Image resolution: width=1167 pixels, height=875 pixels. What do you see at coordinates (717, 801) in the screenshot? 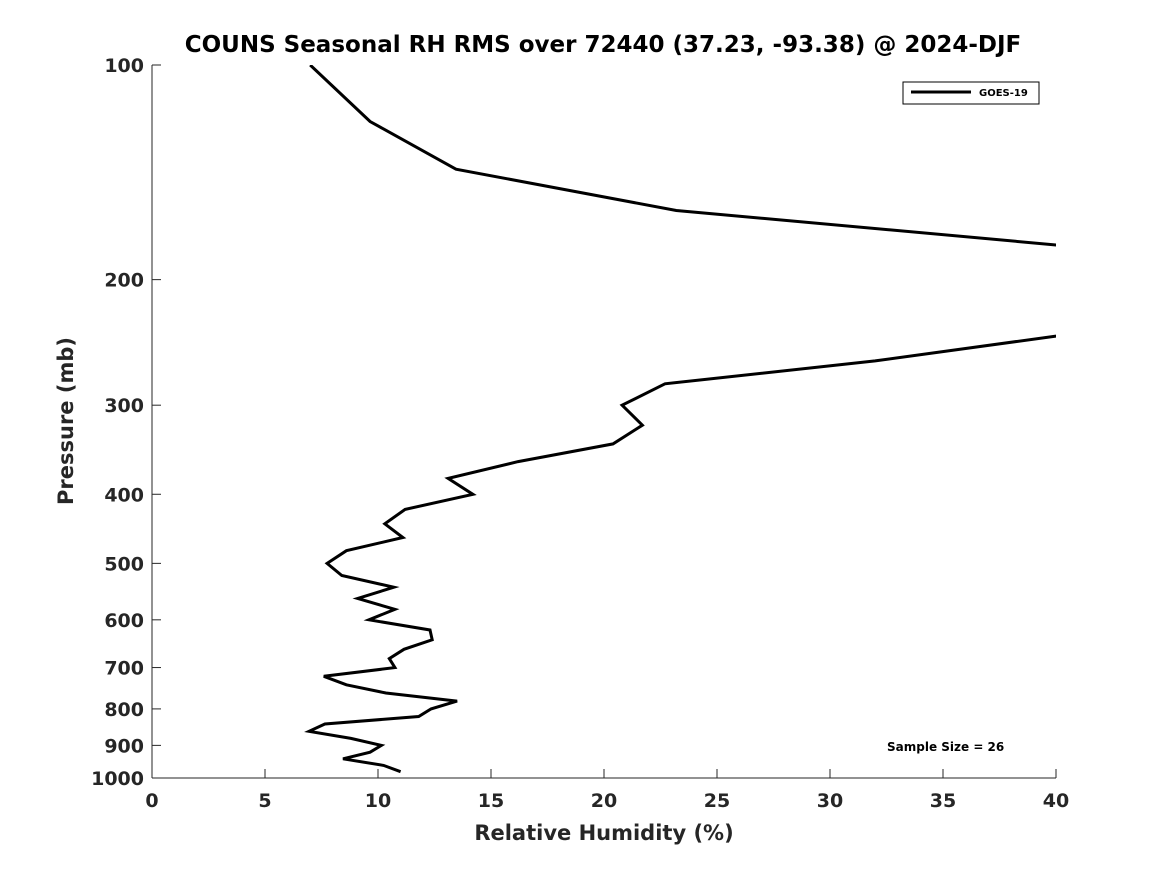
I see `x-tick-label: 25` at bounding box center [717, 801].